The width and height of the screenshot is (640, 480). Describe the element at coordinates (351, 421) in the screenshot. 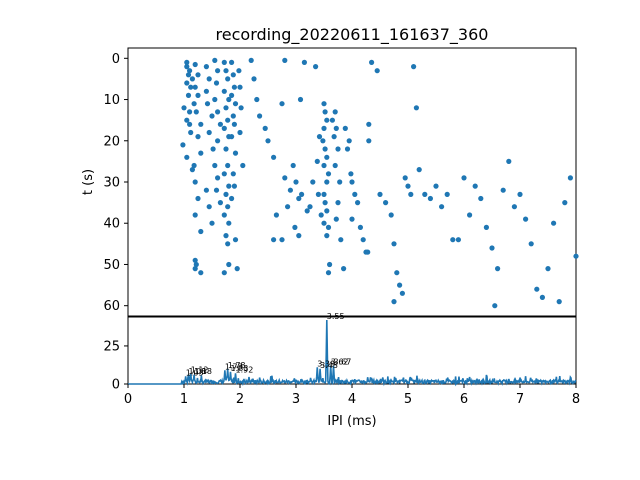

I see `histogram-x-axis-label: IPI (ms)` at that location.